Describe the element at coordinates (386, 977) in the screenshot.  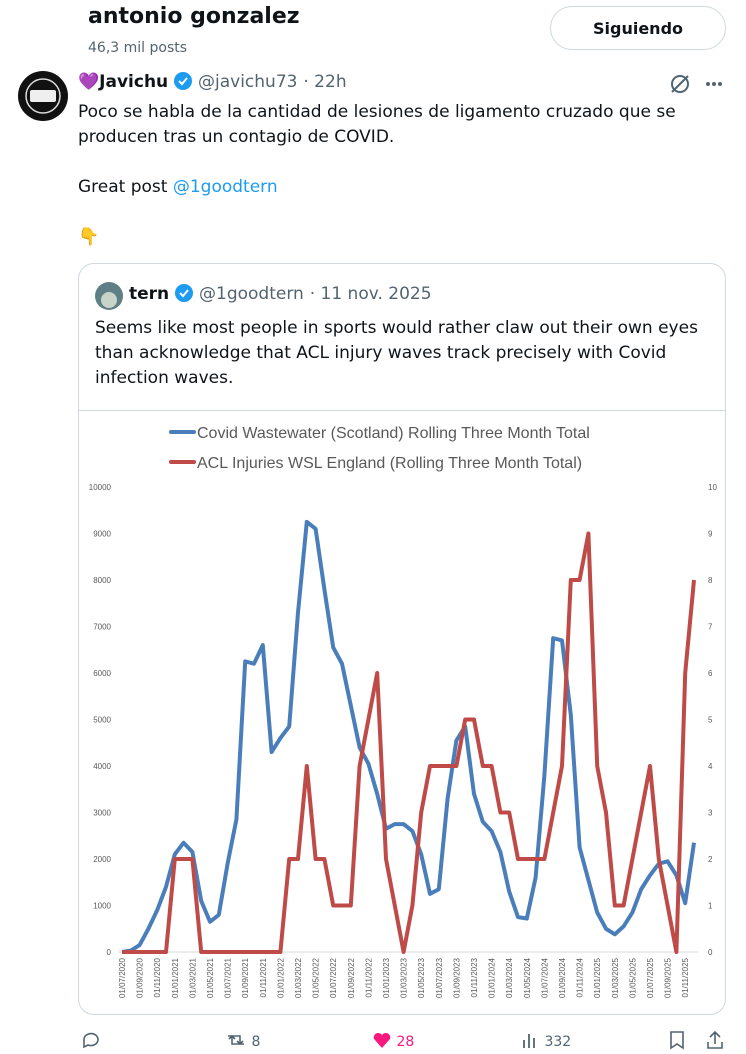
I see `x-tick-label: 01/01/2023` at that location.